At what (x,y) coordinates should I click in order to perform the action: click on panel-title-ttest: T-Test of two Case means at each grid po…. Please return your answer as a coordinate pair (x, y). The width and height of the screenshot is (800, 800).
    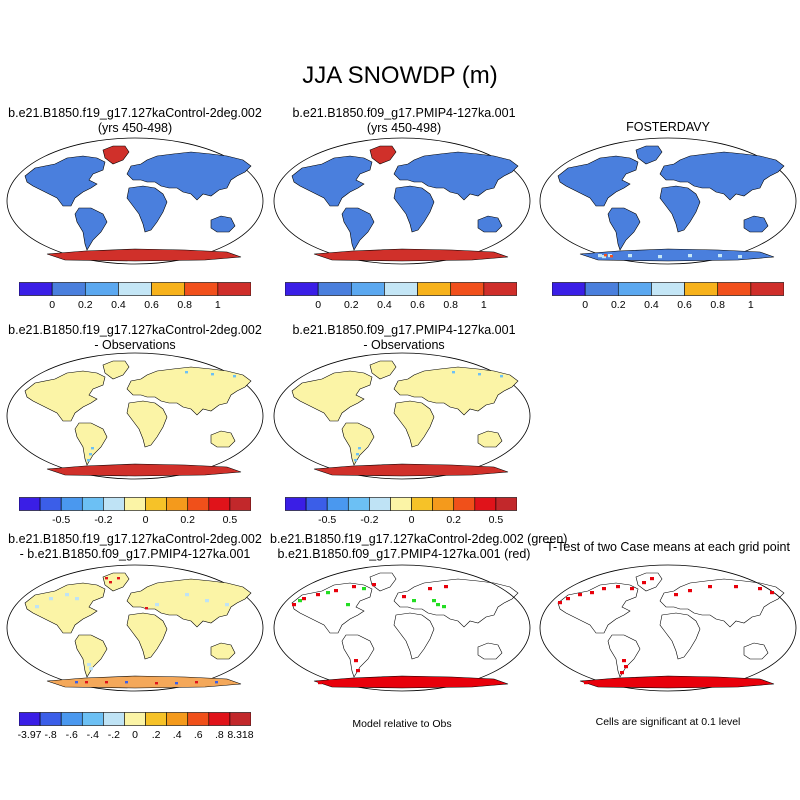
    Looking at the image, I should click on (668, 547).